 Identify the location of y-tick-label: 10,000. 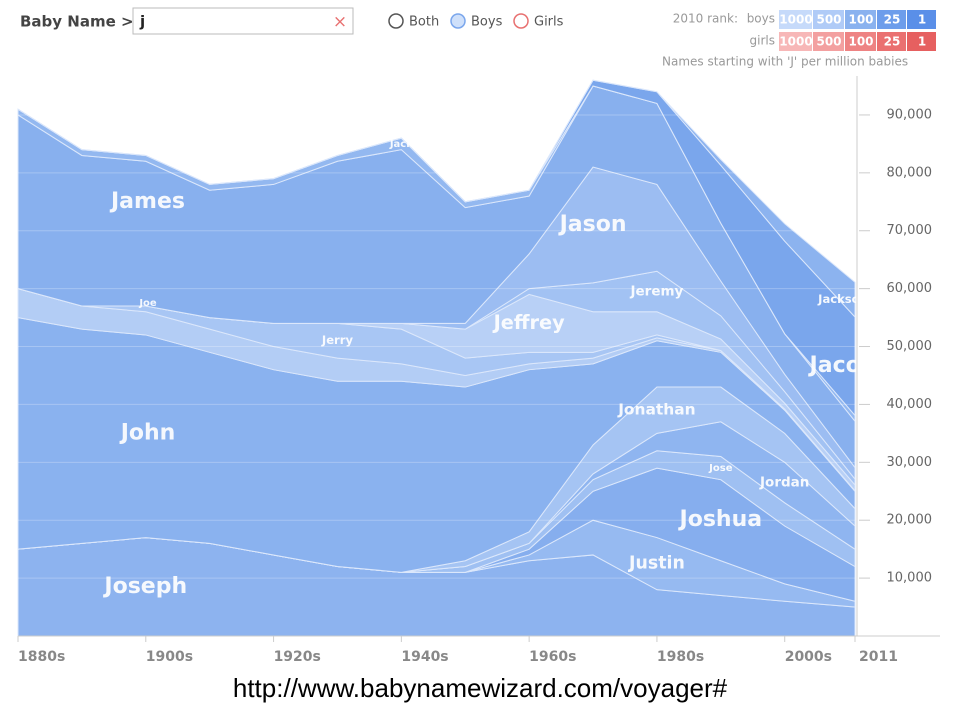
(910, 578).